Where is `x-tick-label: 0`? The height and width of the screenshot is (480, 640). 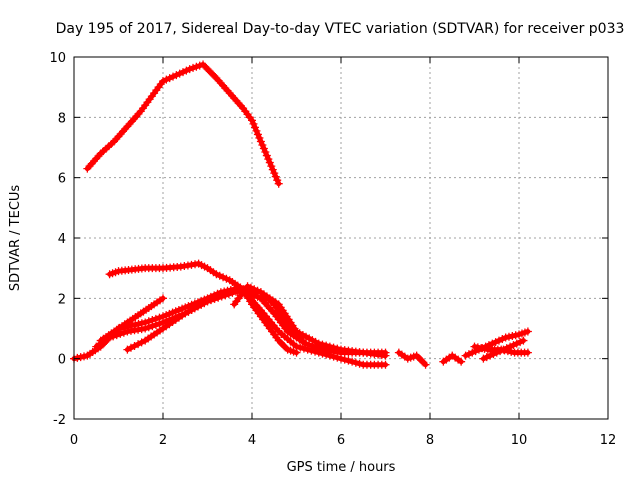
x-tick-label: 0 is located at coordinates (74, 440).